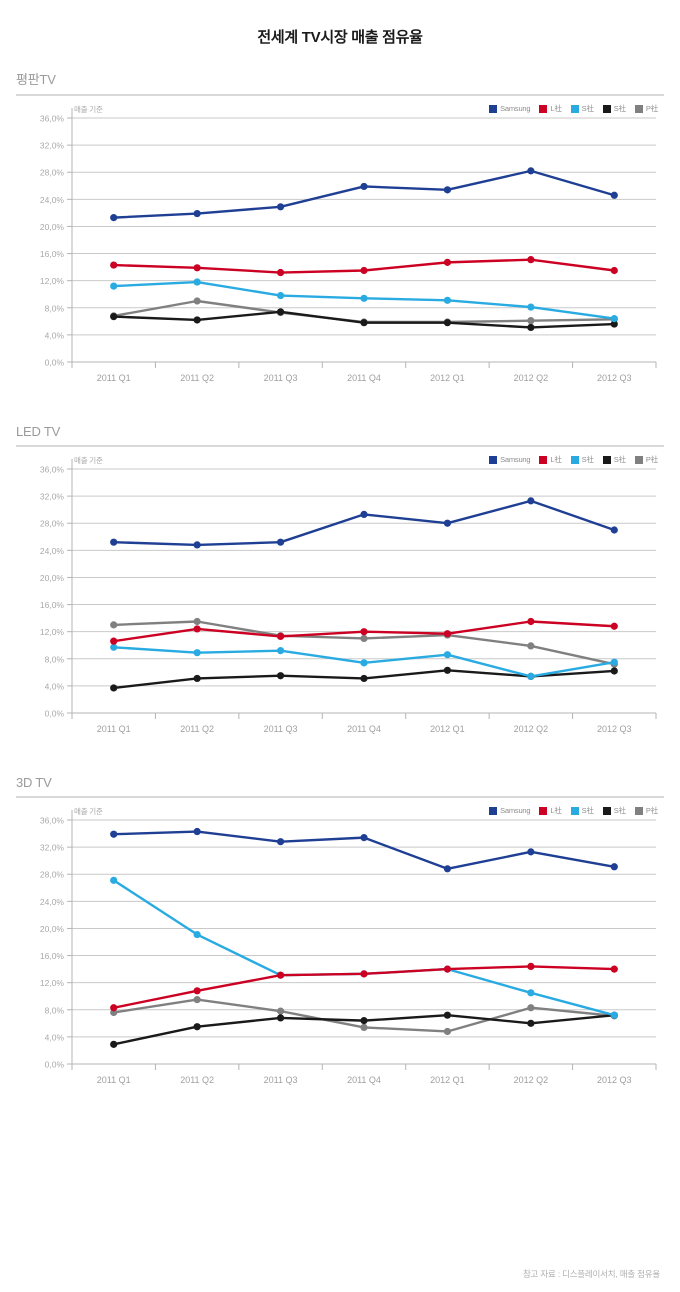  I want to click on page-title: 전세계 TV시장 매출 점유율, so click(340, 37).